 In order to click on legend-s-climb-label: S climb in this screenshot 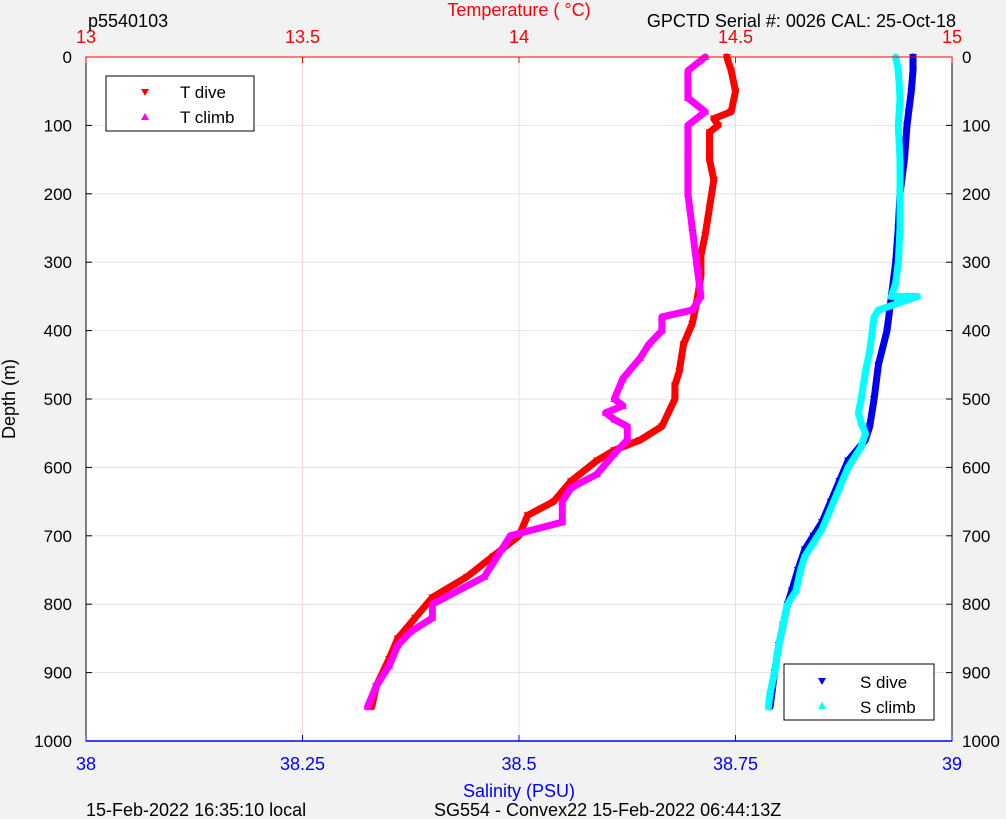, I will do `click(888, 707)`.